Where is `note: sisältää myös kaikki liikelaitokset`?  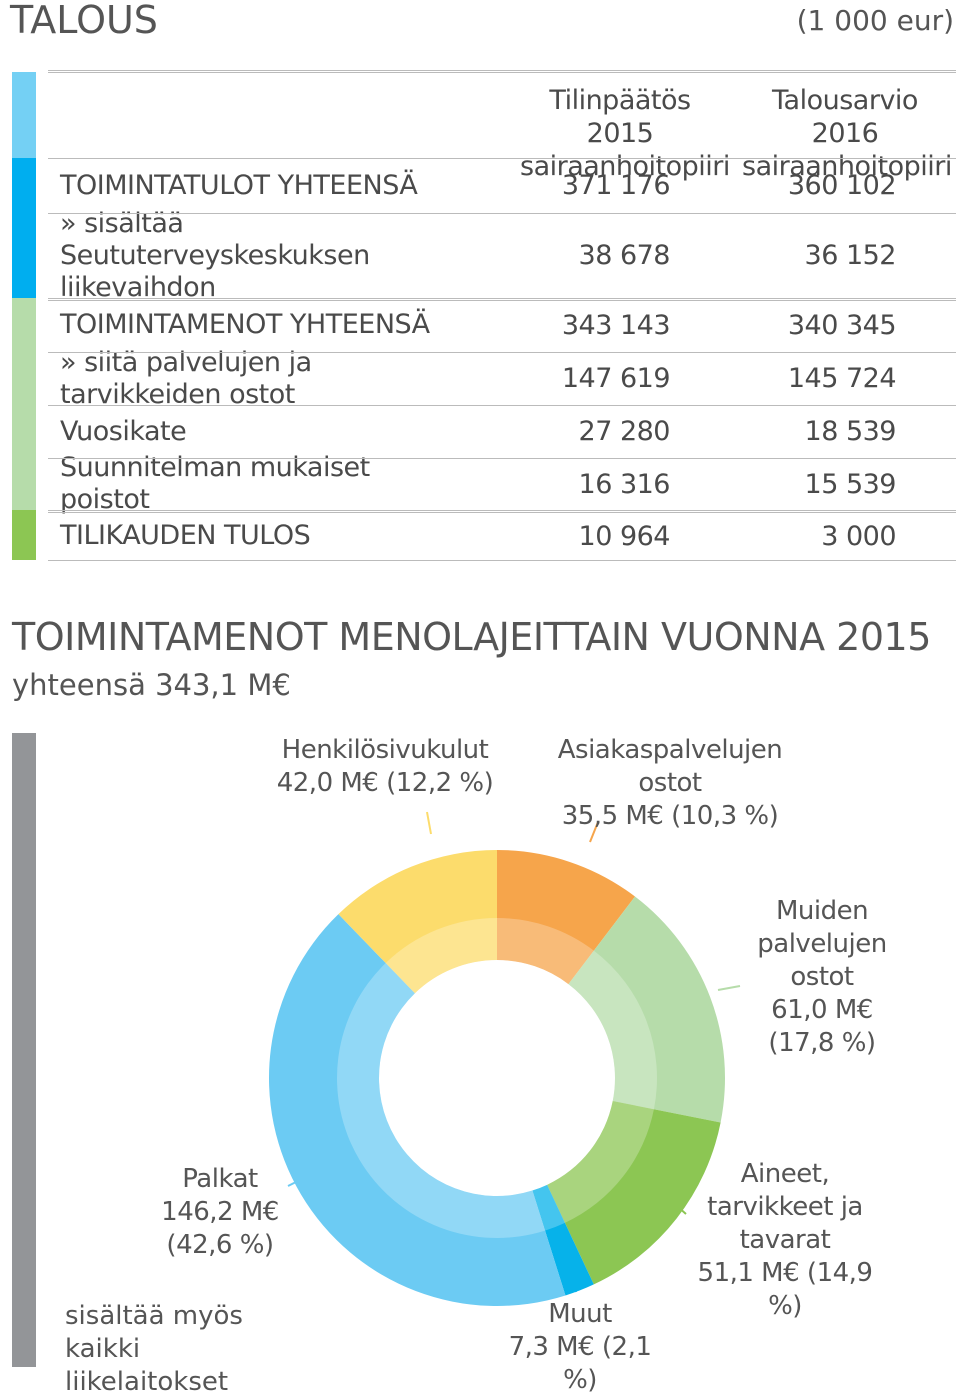
note: sisältää myös kaikki liikelaitokset is located at coordinates (154, 1349).